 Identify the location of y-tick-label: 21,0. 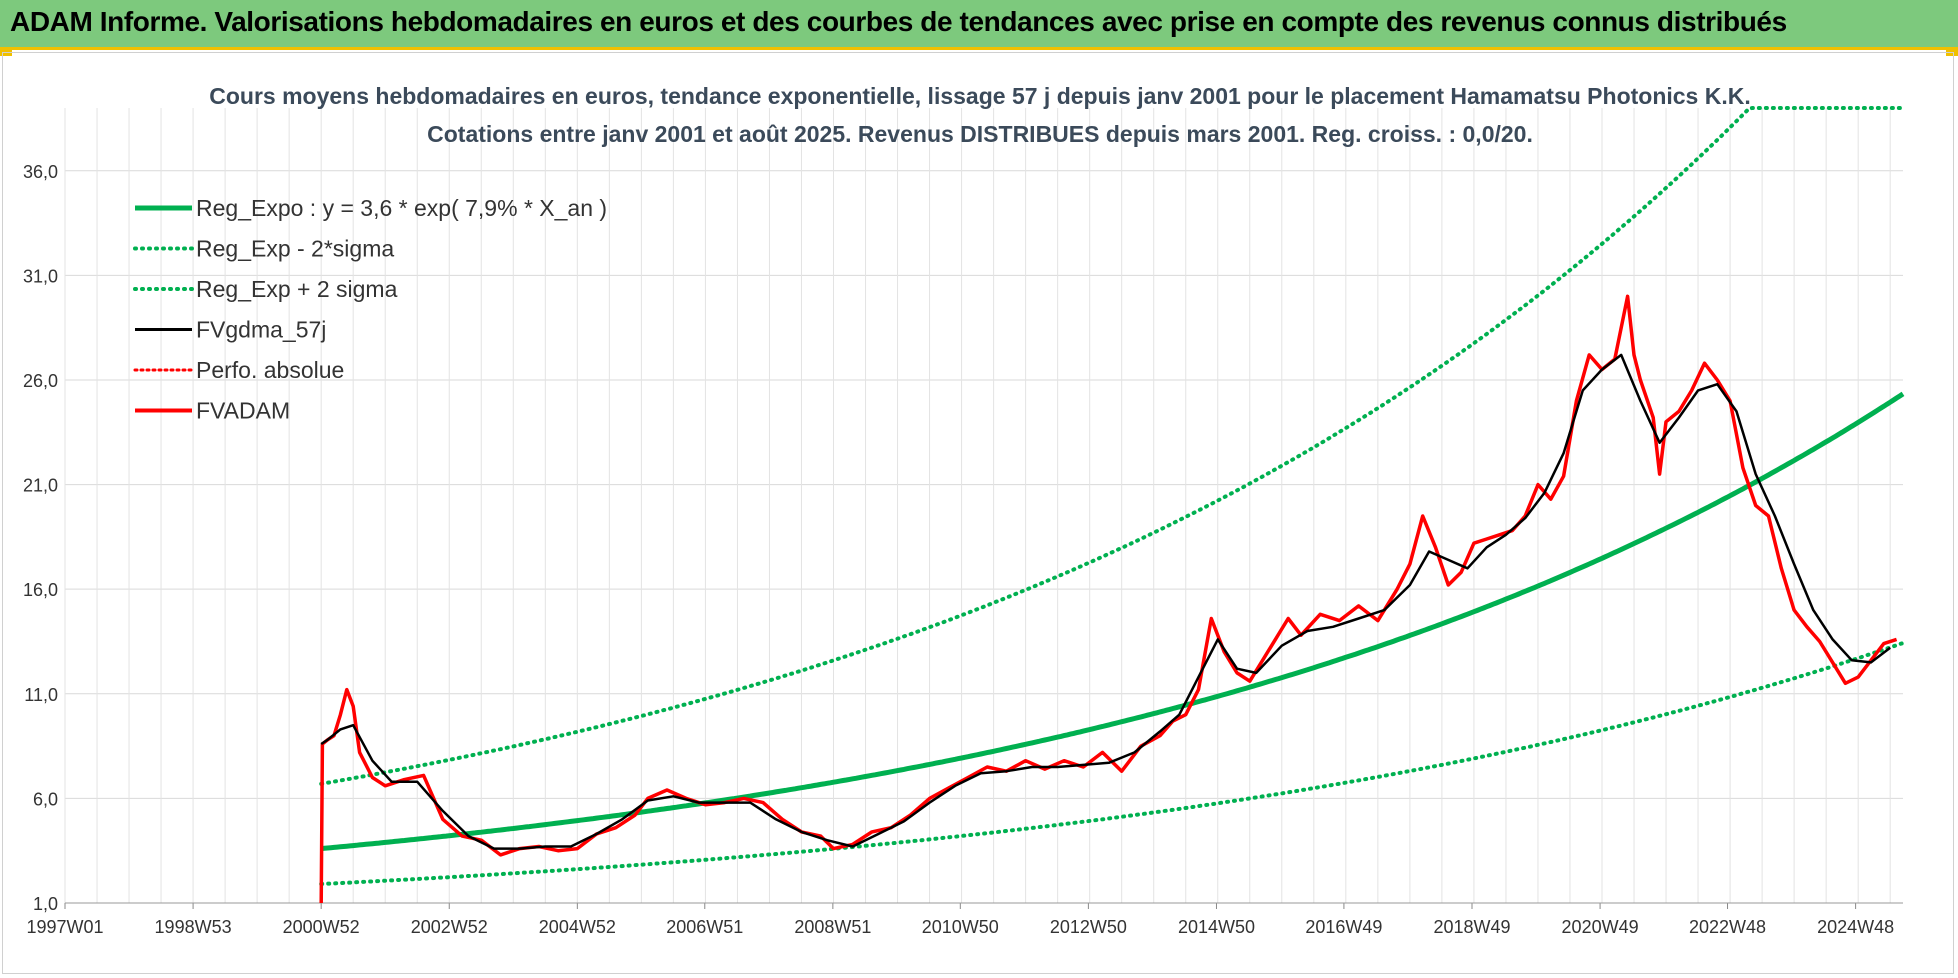
(40, 486).